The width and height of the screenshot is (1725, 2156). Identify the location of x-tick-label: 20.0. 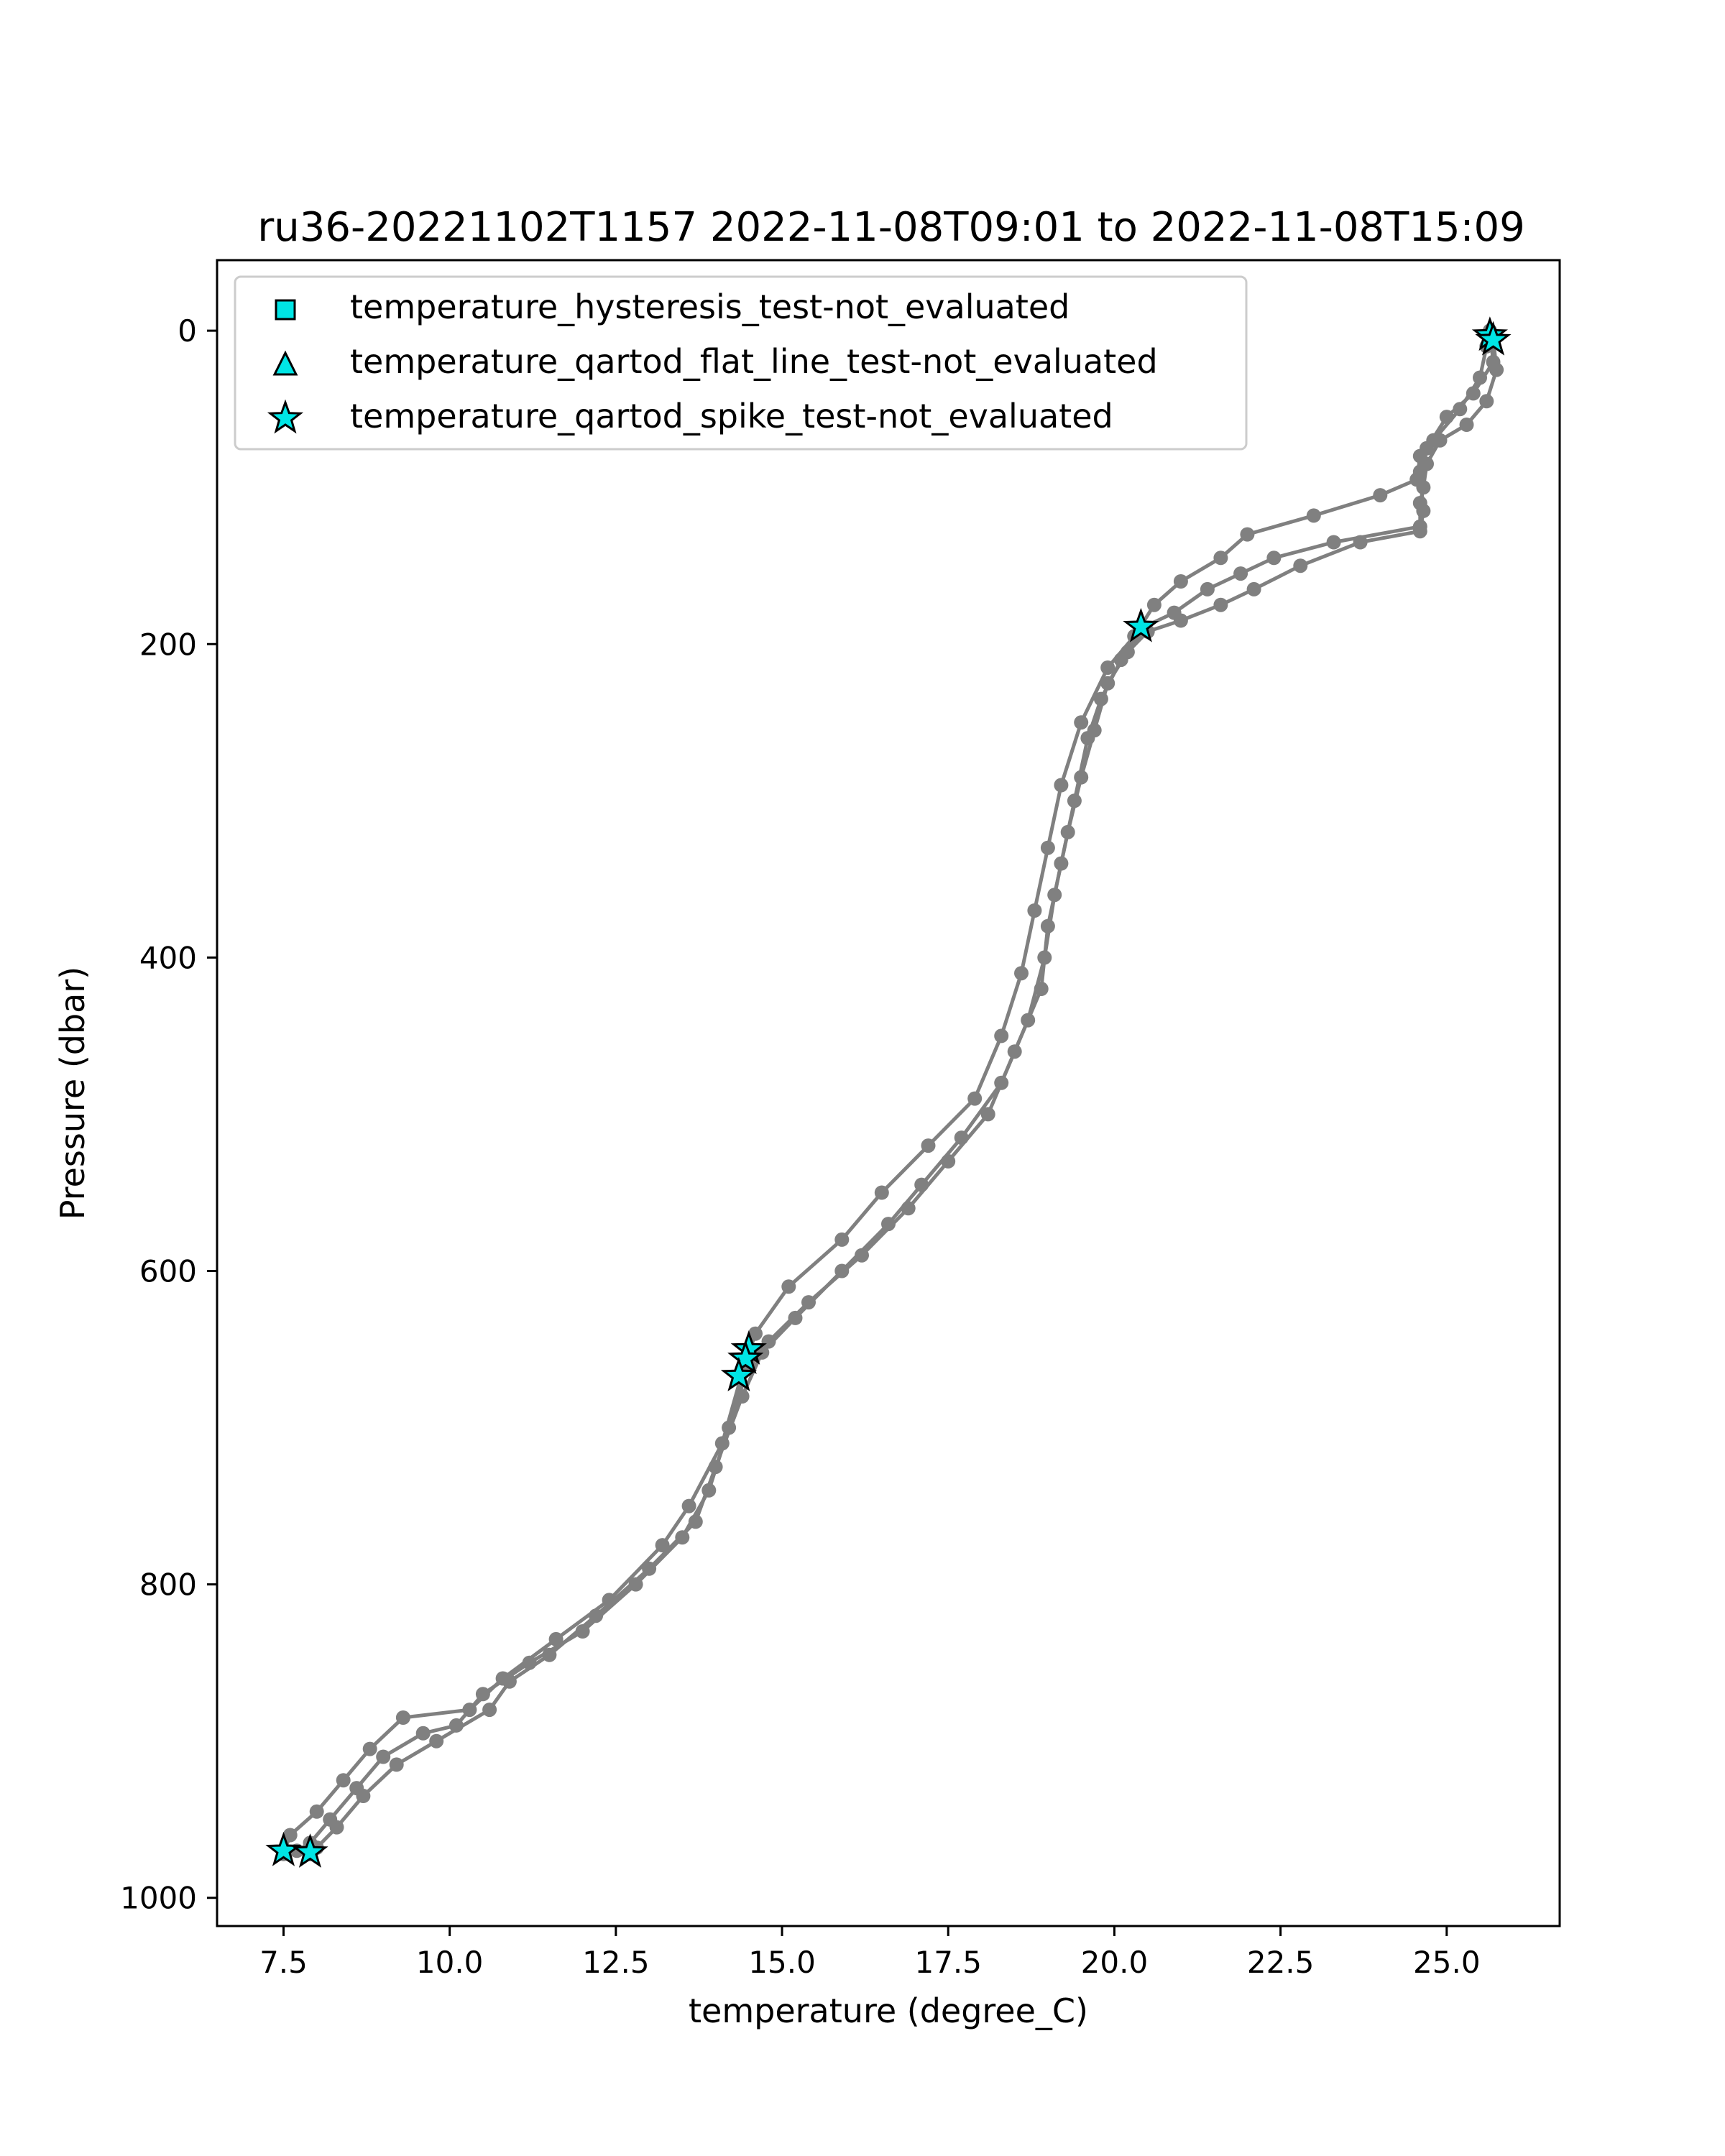
(1115, 1963).